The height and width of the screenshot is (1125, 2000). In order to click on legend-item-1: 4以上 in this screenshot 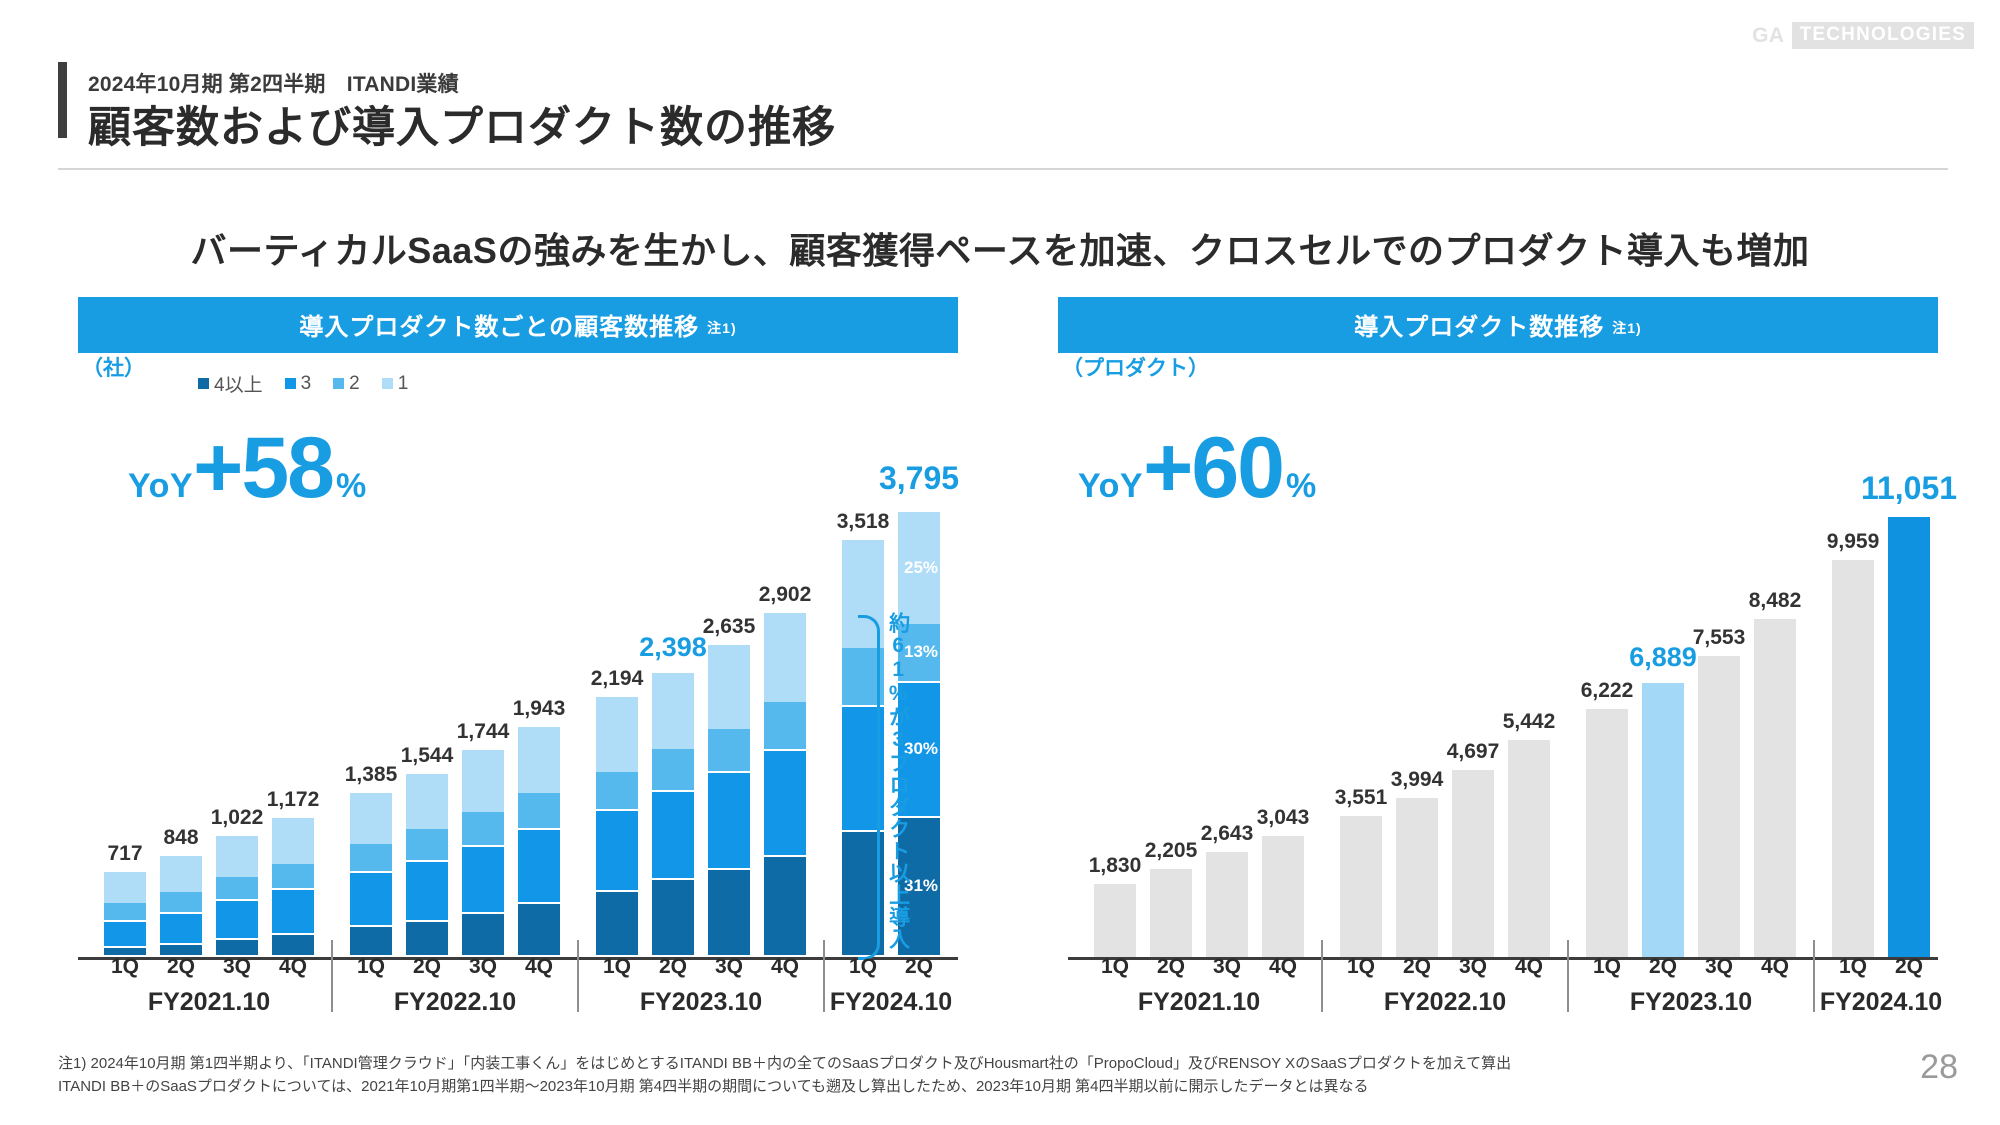, I will do `click(230, 383)`.